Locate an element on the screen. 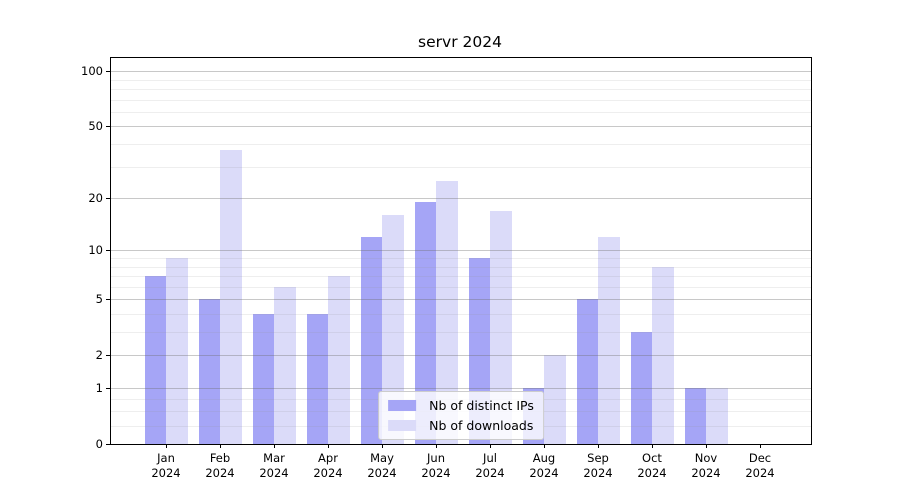  x-tick-label: Mar 2024 is located at coordinates (274, 465).